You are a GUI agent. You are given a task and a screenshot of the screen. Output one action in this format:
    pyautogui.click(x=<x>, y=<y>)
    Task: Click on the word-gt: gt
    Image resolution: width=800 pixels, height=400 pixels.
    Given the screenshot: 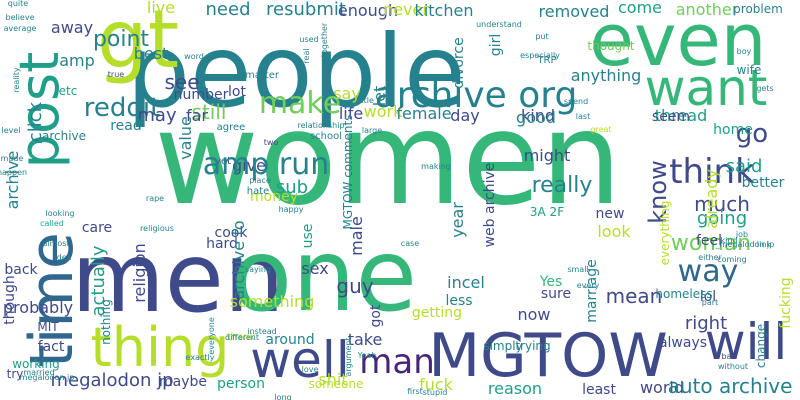 What is the action you would take?
    pyautogui.click(x=138, y=43)
    